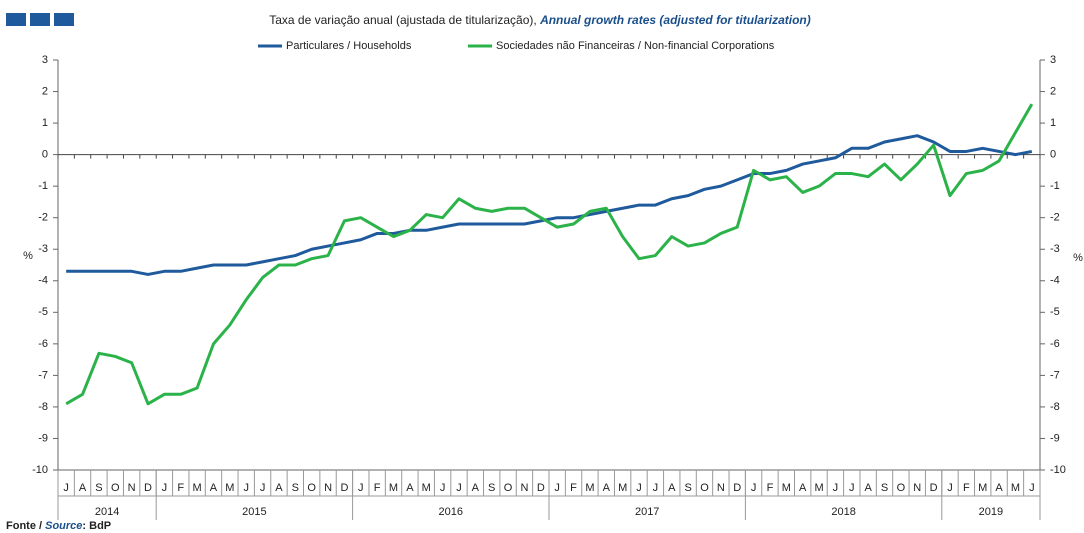 The image size is (1084, 533). Describe the element at coordinates (45, 60) in the screenshot. I see `y-tick-label: 3` at that location.